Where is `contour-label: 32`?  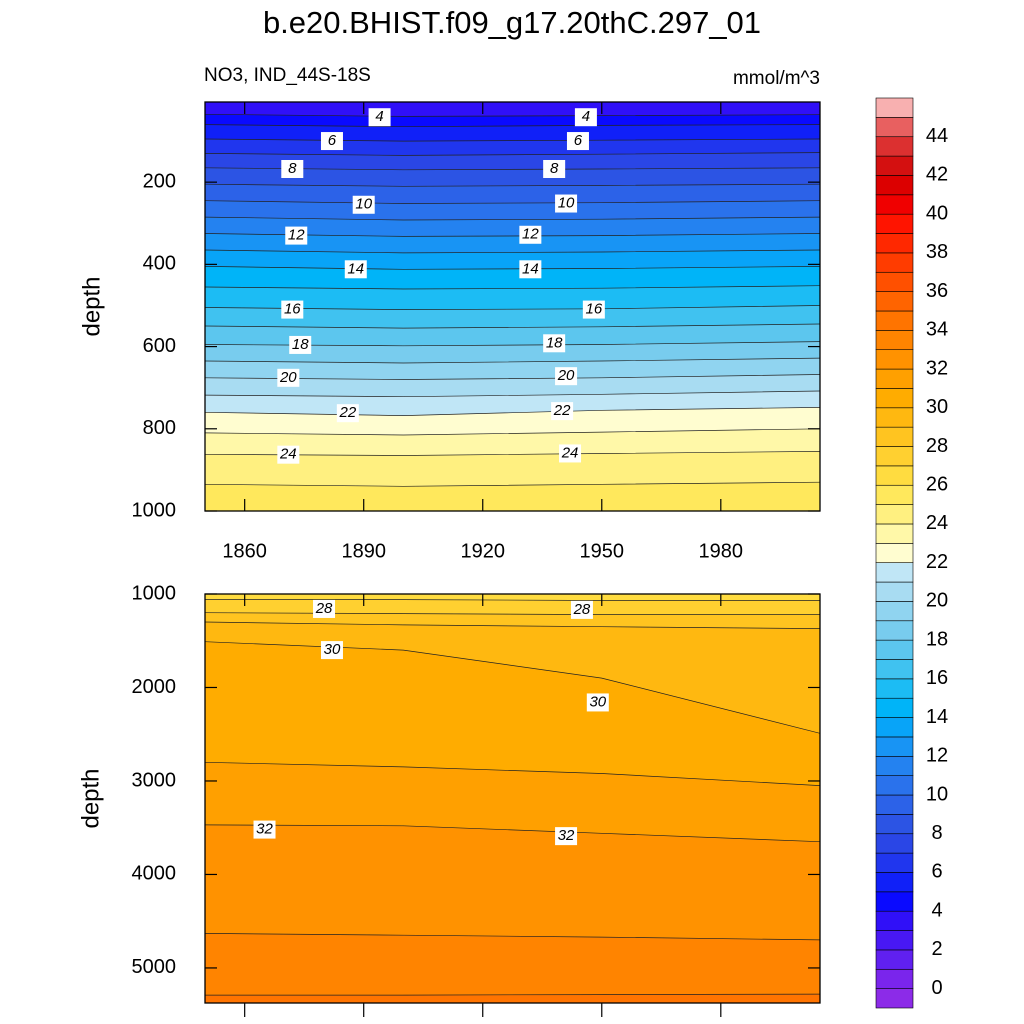
contour-label: 32 is located at coordinates (566, 835).